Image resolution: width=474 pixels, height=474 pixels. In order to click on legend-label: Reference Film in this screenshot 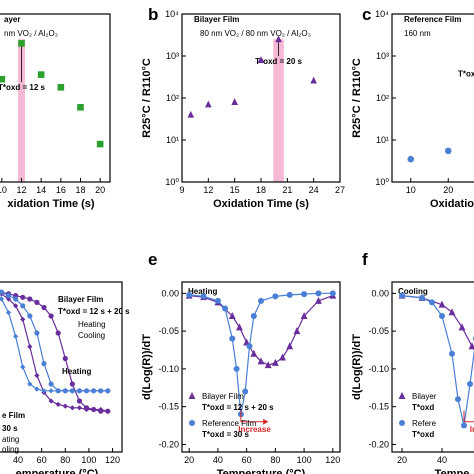, I will do `click(229, 423)`.